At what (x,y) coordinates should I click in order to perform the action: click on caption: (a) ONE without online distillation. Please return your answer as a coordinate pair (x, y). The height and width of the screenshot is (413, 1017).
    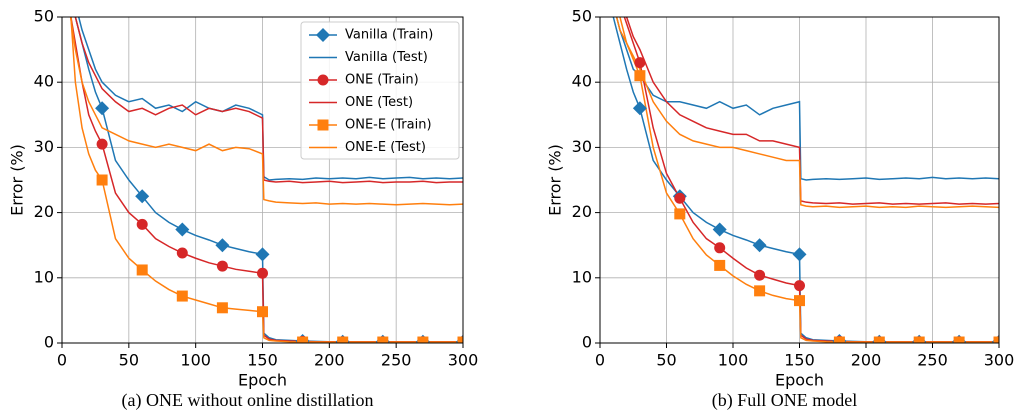
    Looking at the image, I should click on (248, 400).